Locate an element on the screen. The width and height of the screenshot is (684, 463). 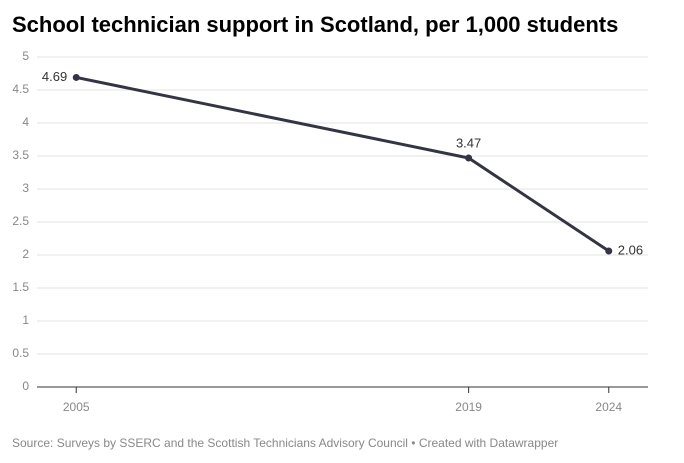
y-tick-label: 4 is located at coordinates (25, 122).